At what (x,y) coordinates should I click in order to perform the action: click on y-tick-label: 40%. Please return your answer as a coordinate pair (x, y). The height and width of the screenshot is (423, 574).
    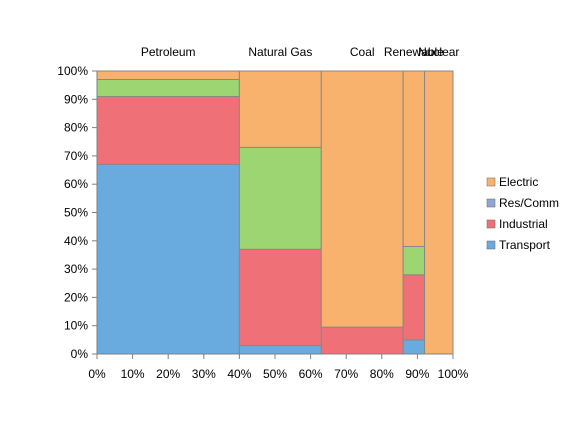
    Looking at the image, I should click on (76, 241).